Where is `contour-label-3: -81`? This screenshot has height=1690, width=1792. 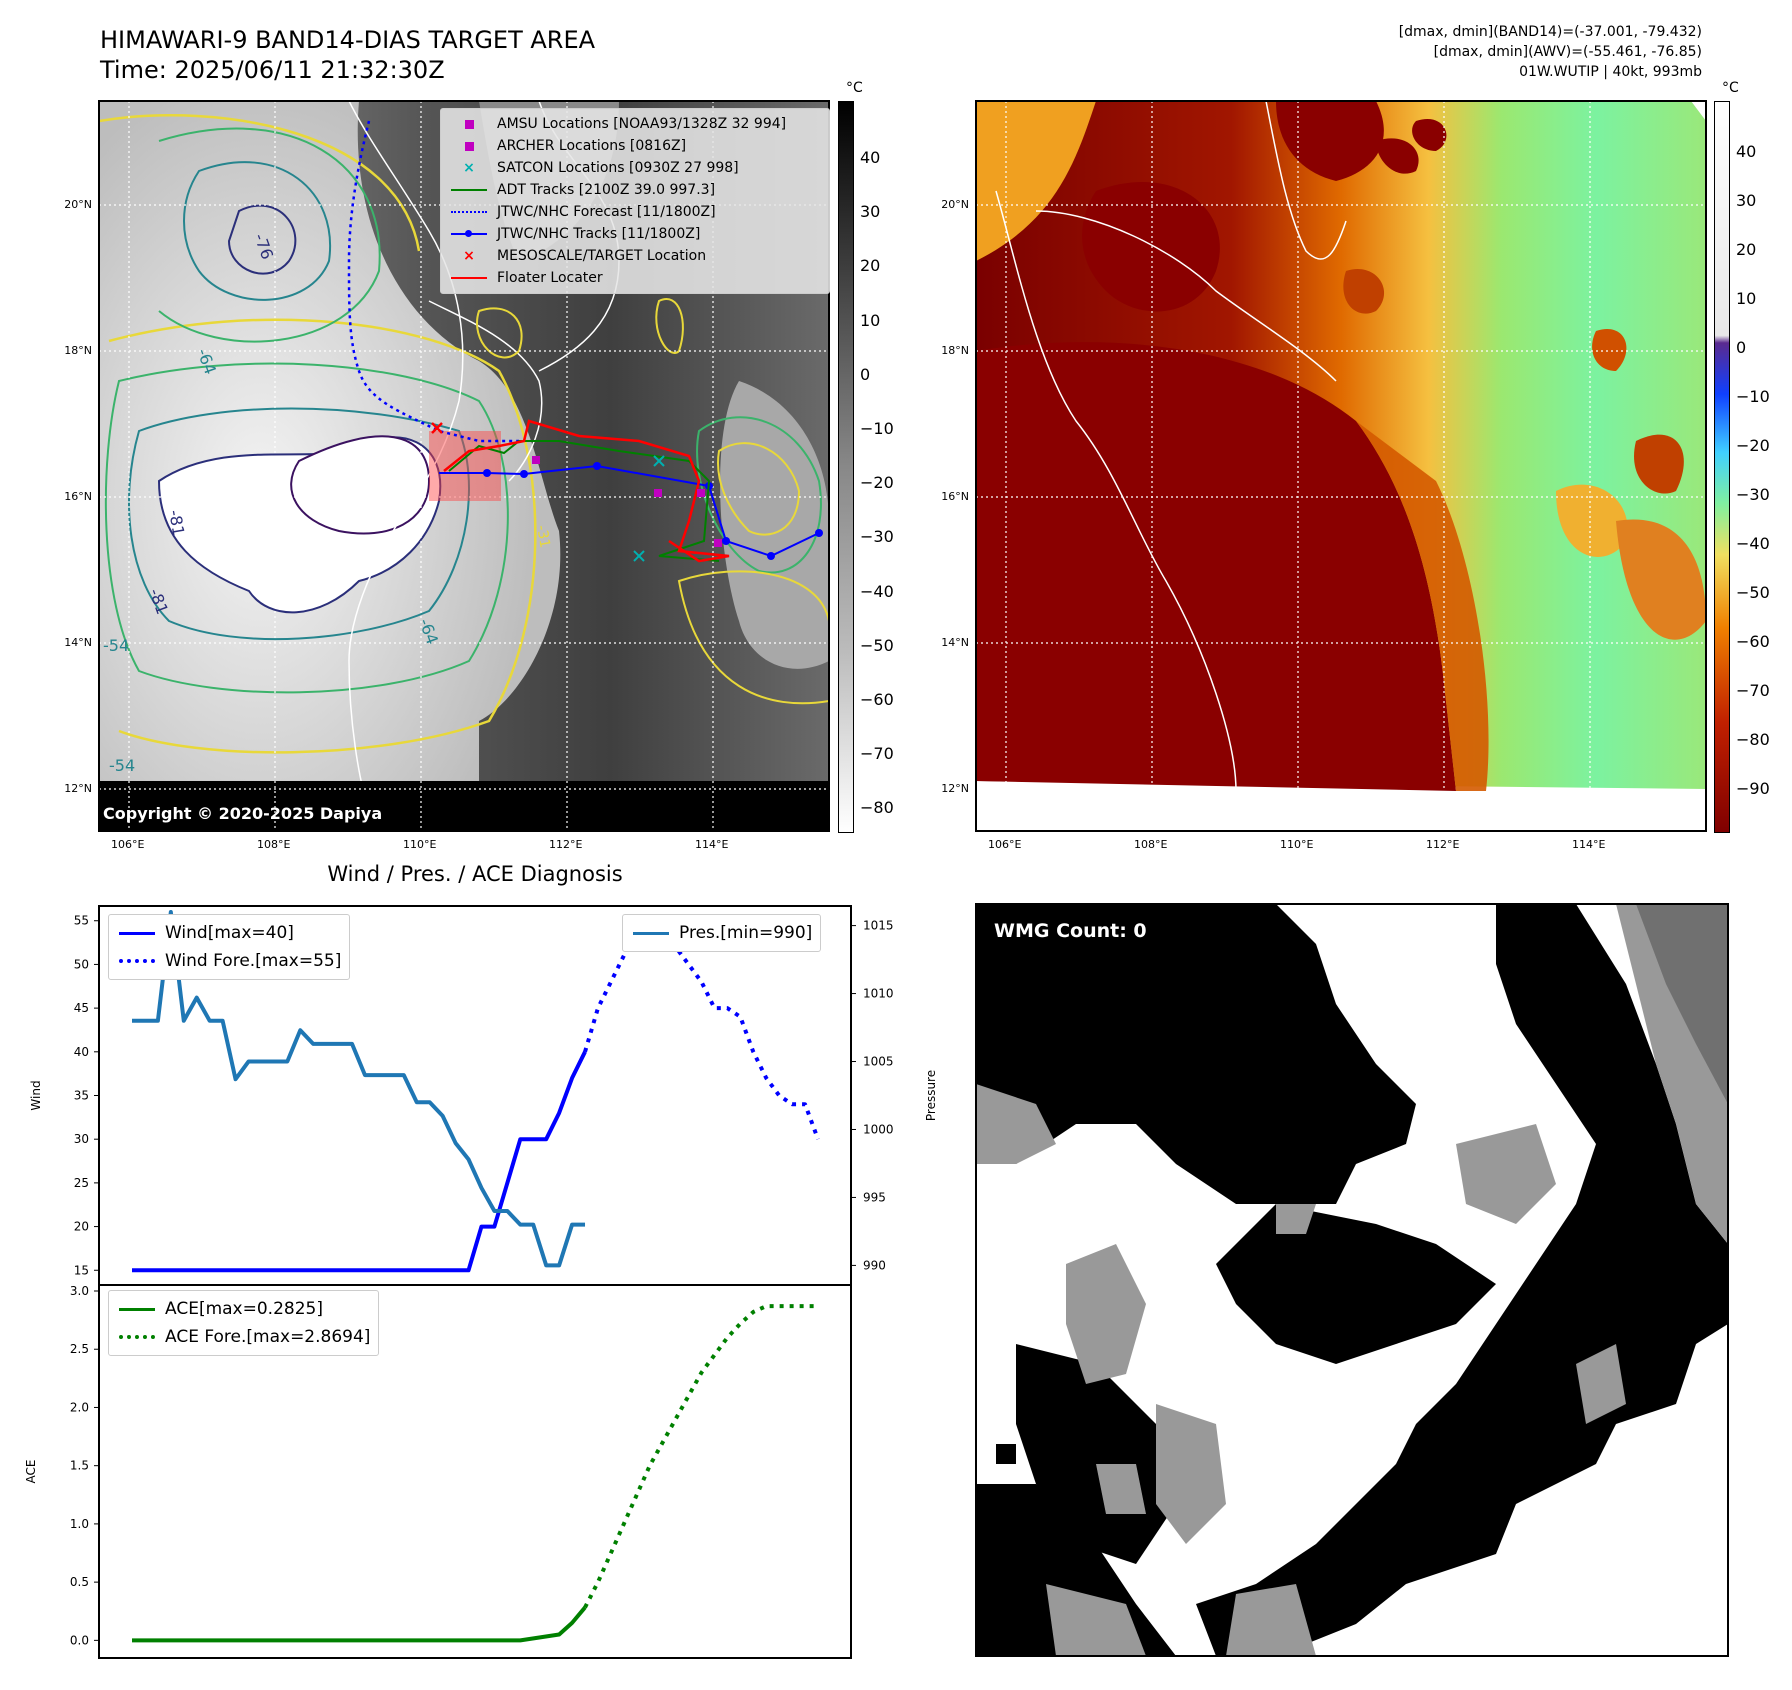 contour-label-3: -81 is located at coordinates (176, 522).